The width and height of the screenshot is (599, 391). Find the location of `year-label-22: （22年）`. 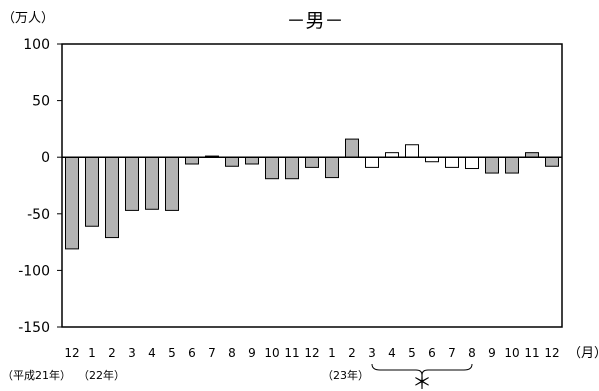

year-label-22: （22年） is located at coordinates (101, 375).